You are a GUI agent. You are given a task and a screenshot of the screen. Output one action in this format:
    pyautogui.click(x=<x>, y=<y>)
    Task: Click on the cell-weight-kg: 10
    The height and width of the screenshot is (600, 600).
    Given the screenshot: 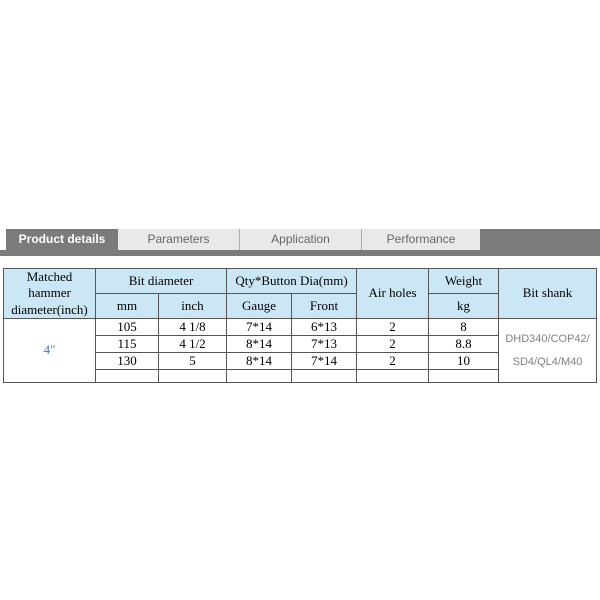 What is the action you would take?
    pyautogui.click(x=464, y=360)
    